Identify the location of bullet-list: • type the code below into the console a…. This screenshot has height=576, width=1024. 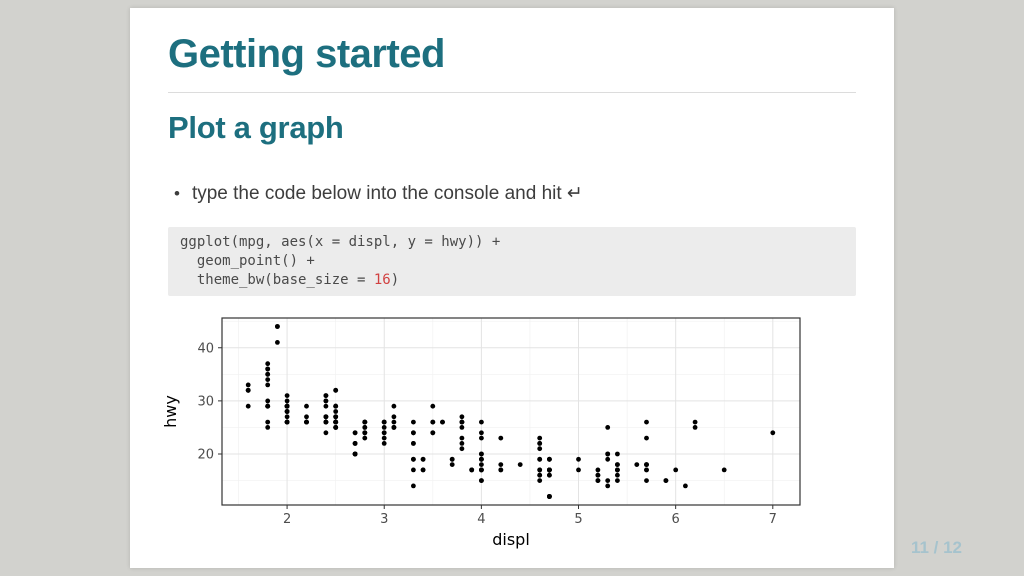
(512, 194).